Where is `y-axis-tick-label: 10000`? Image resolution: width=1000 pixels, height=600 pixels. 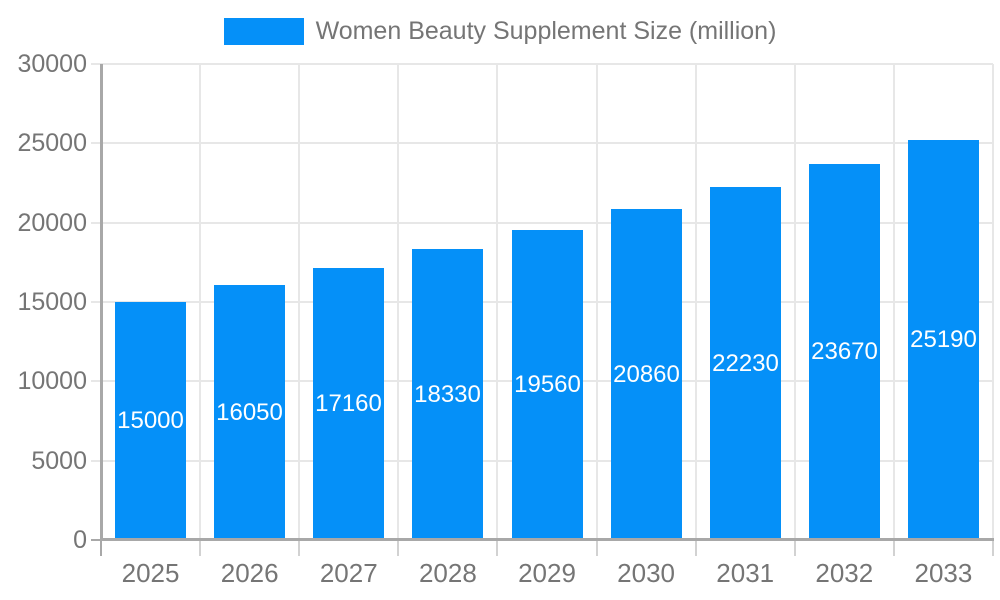
y-axis-tick-label: 10000 is located at coordinates (52, 381).